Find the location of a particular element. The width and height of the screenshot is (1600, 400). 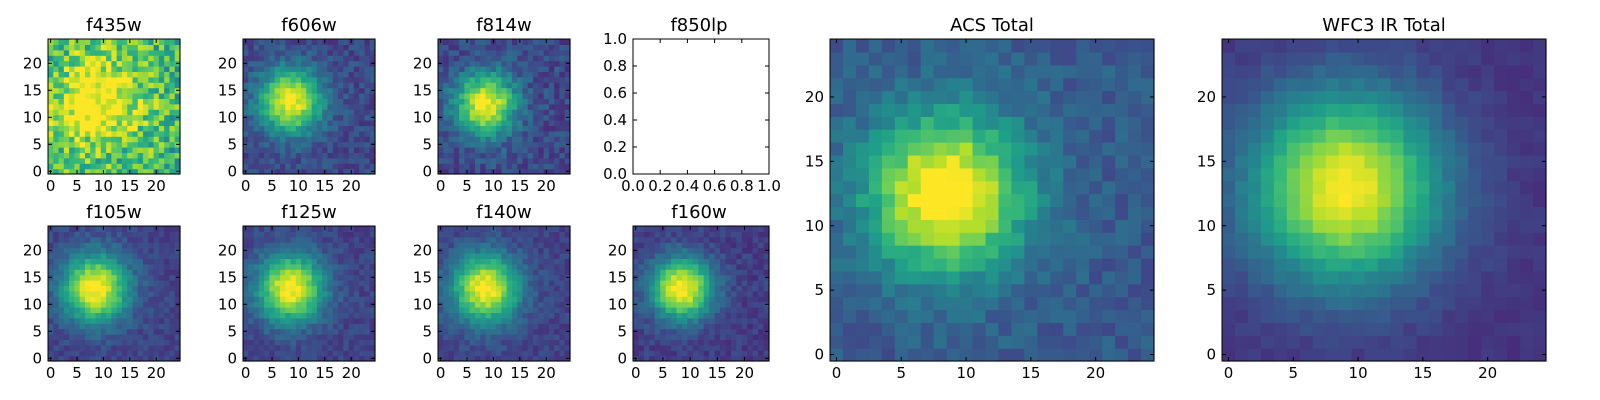

y-tick-label: 0 is located at coordinates (1211, 355).